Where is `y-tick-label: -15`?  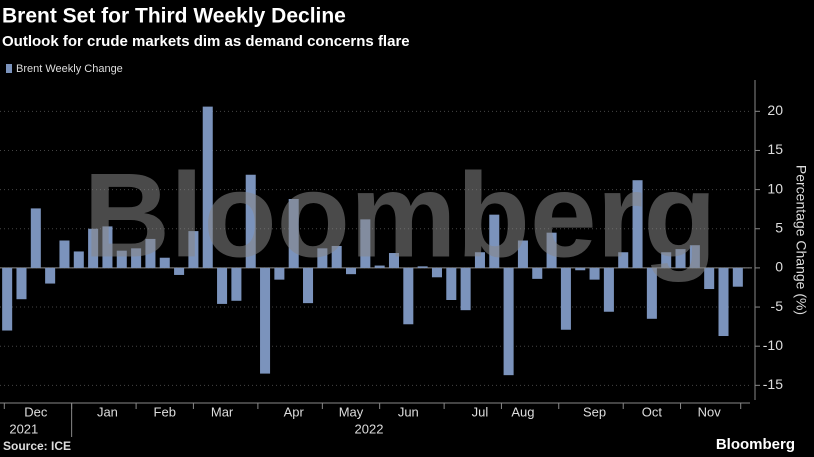
y-tick-label: -15 is located at coordinates (773, 384).